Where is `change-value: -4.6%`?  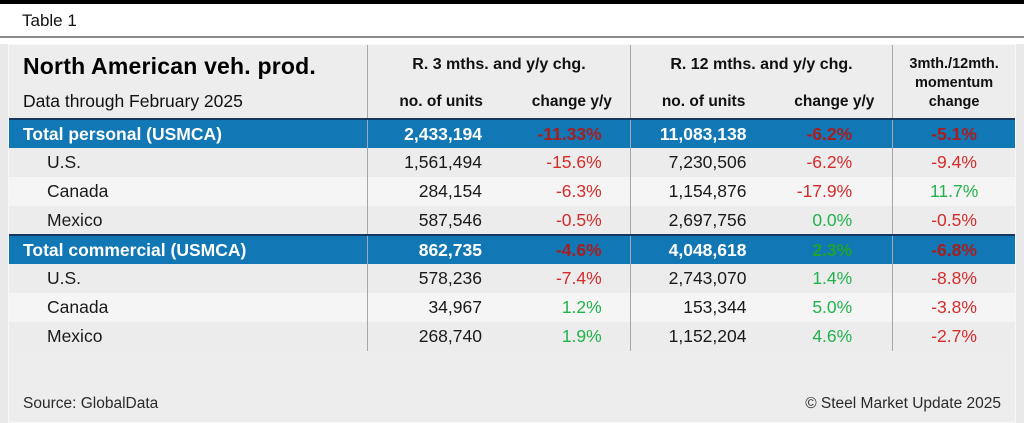 change-value: -4.6% is located at coordinates (578, 249).